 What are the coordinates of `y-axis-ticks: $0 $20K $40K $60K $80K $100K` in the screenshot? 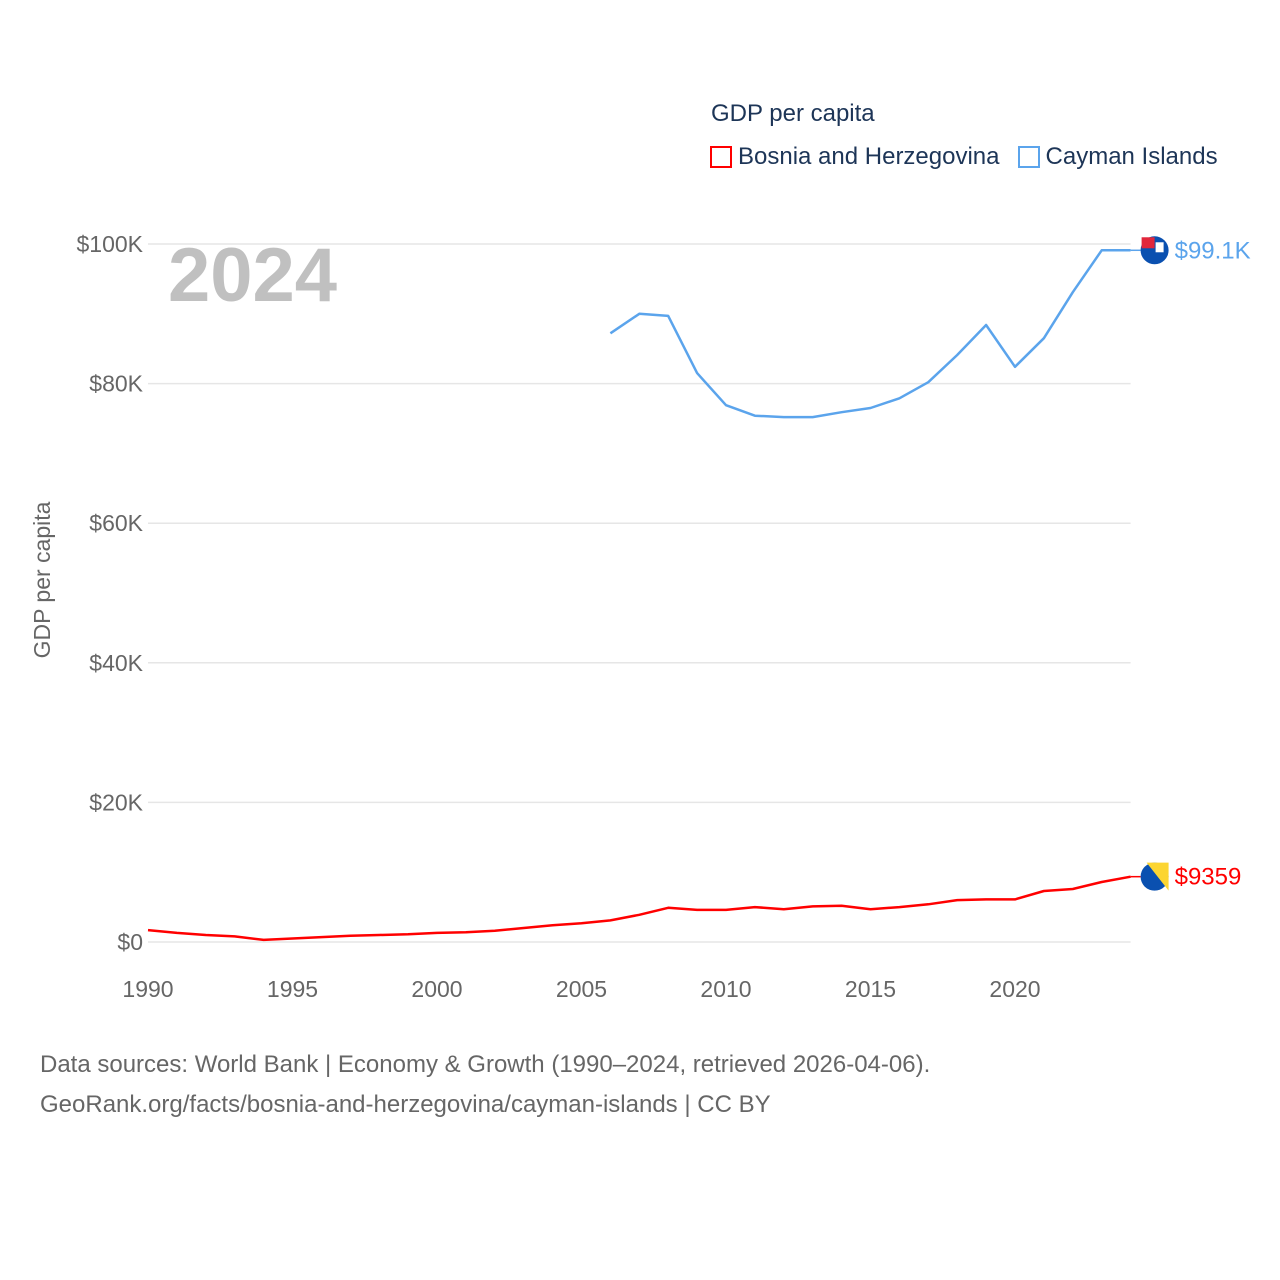 It's located at (109, 593).